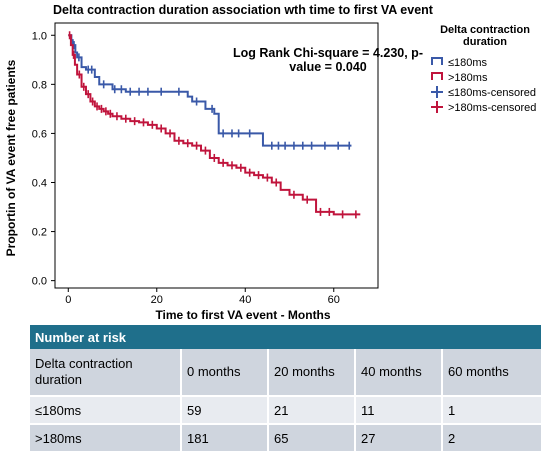  Describe the element at coordinates (39, 36) in the screenshot. I see `y-tick-label: 1.0` at that location.